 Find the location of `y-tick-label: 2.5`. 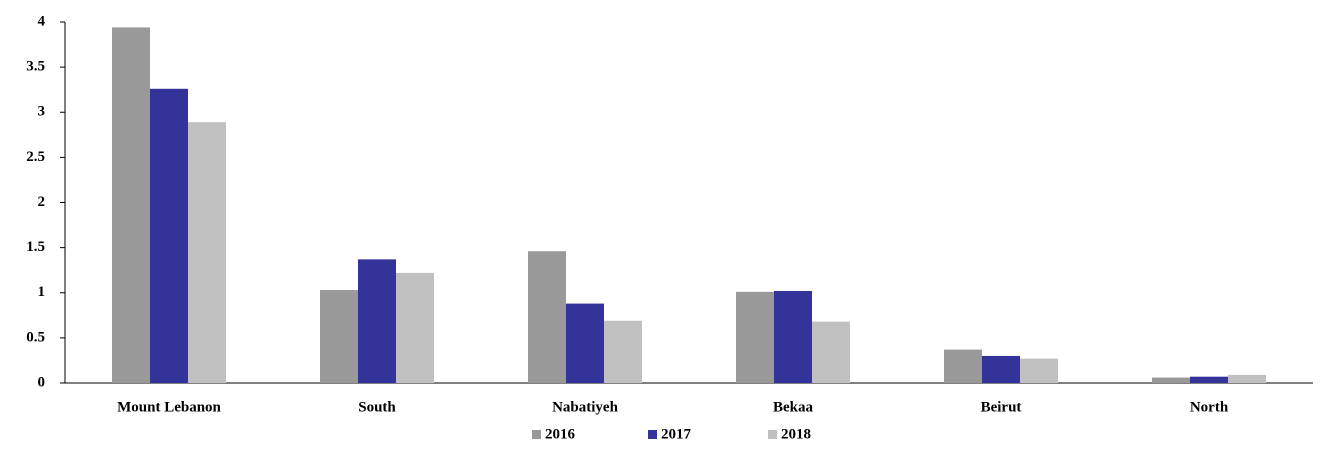

y-tick-label: 2.5 is located at coordinates (35, 157).